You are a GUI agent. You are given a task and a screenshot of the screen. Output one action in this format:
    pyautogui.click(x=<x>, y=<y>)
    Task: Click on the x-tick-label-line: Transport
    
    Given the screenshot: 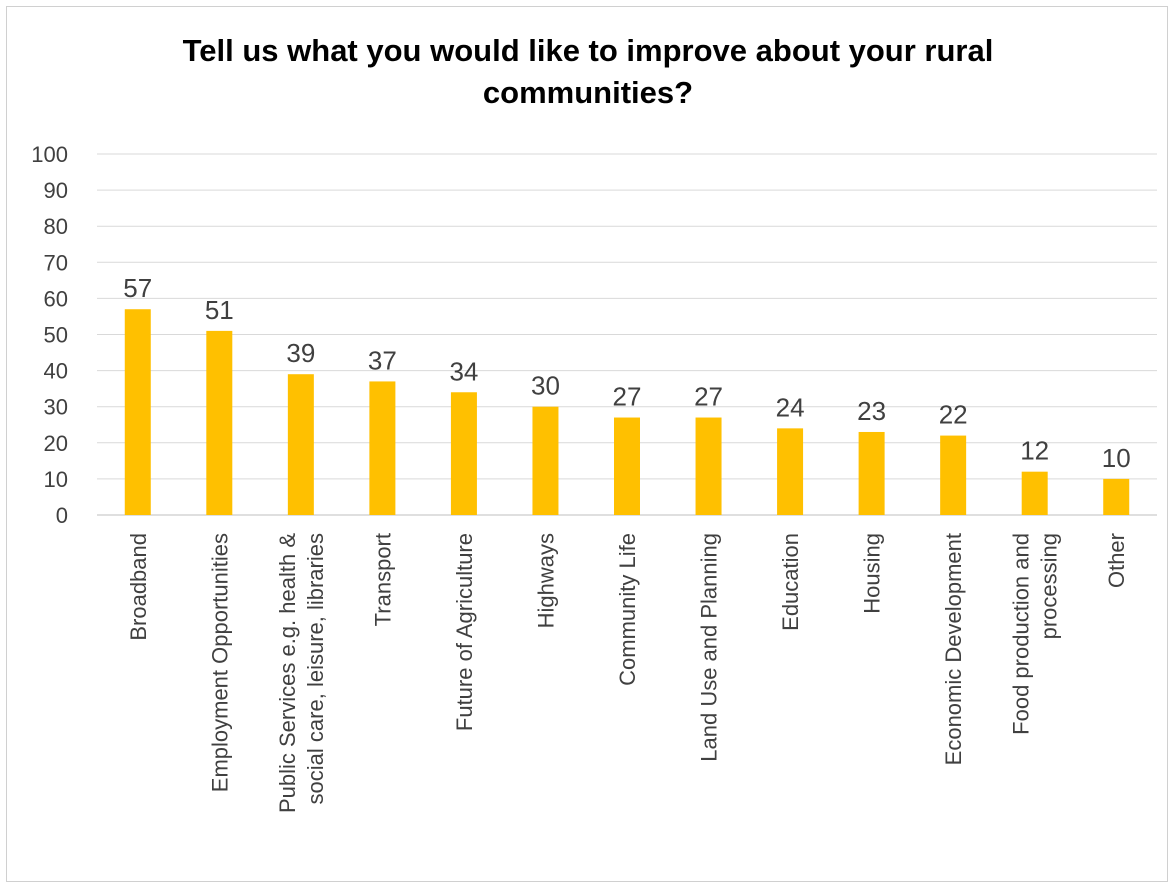 What is the action you would take?
    pyautogui.click(x=382, y=579)
    